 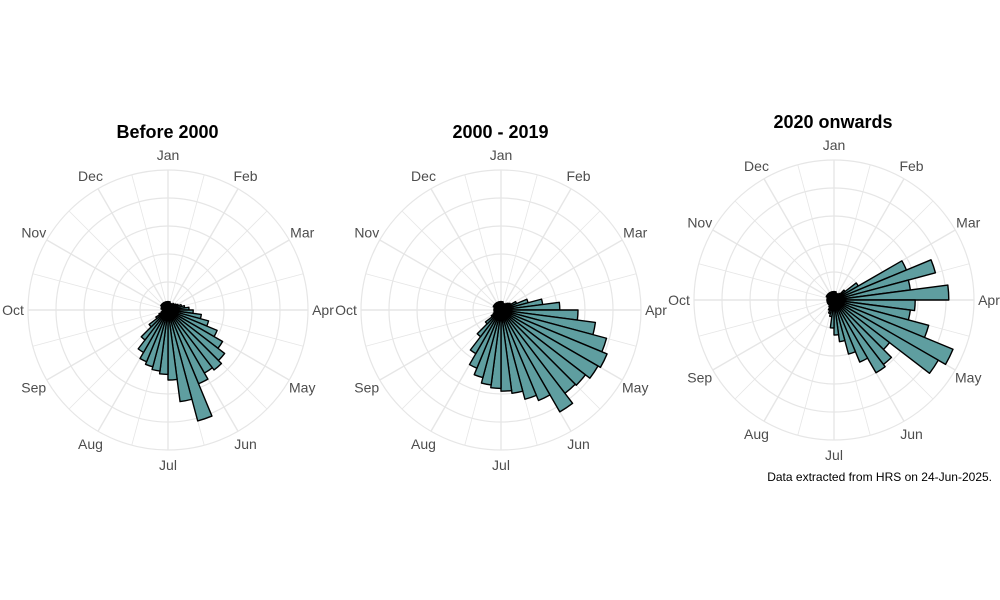 I want to click on data-source-caption: Data extracted from HRS on 24-Jun-2025., so click(x=879, y=477).